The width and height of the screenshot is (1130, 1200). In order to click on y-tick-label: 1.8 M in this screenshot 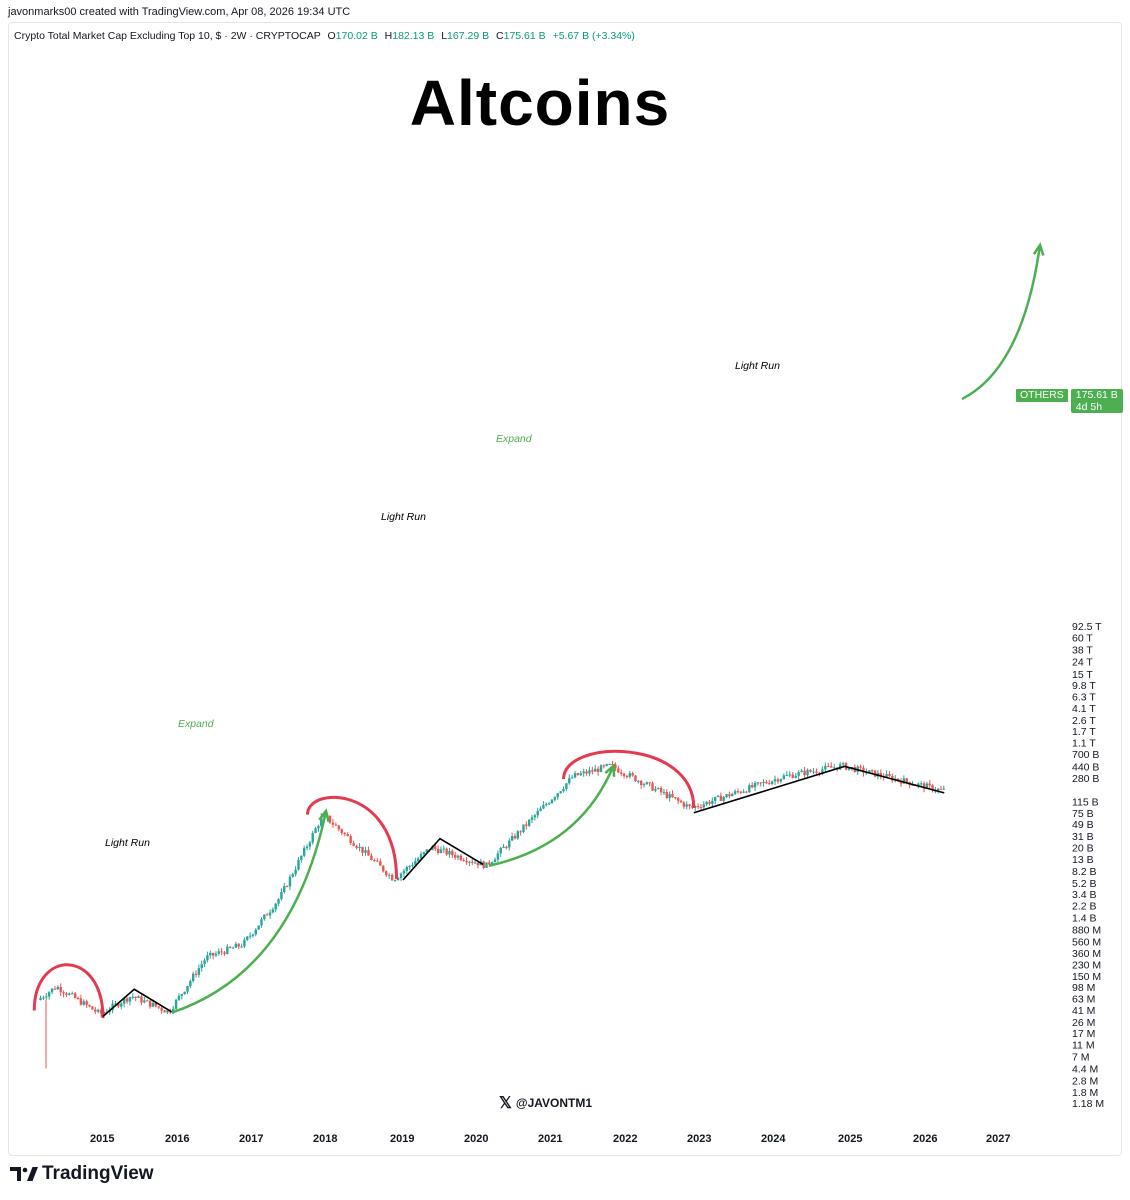, I will do `click(1085, 1093)`.